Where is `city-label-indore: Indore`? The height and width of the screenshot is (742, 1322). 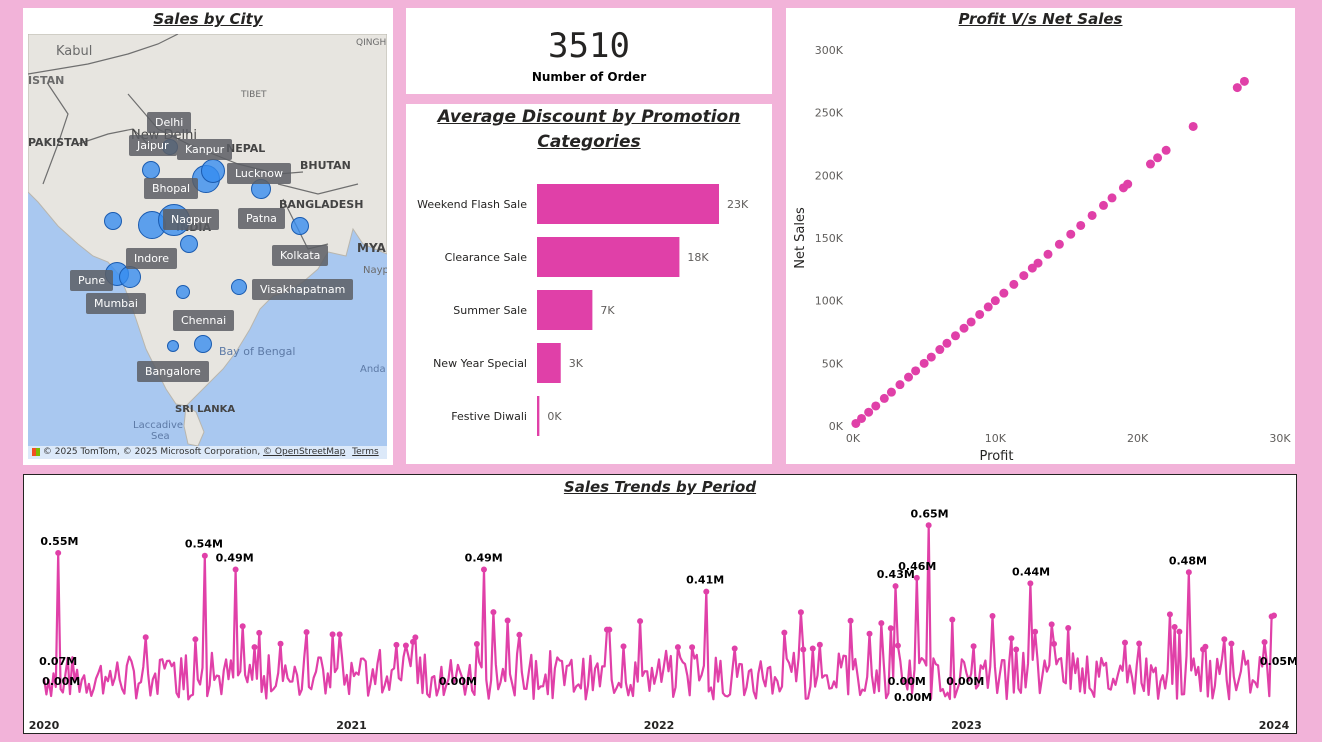 city-label-indore: Indore is located at coordinates (151, 258).